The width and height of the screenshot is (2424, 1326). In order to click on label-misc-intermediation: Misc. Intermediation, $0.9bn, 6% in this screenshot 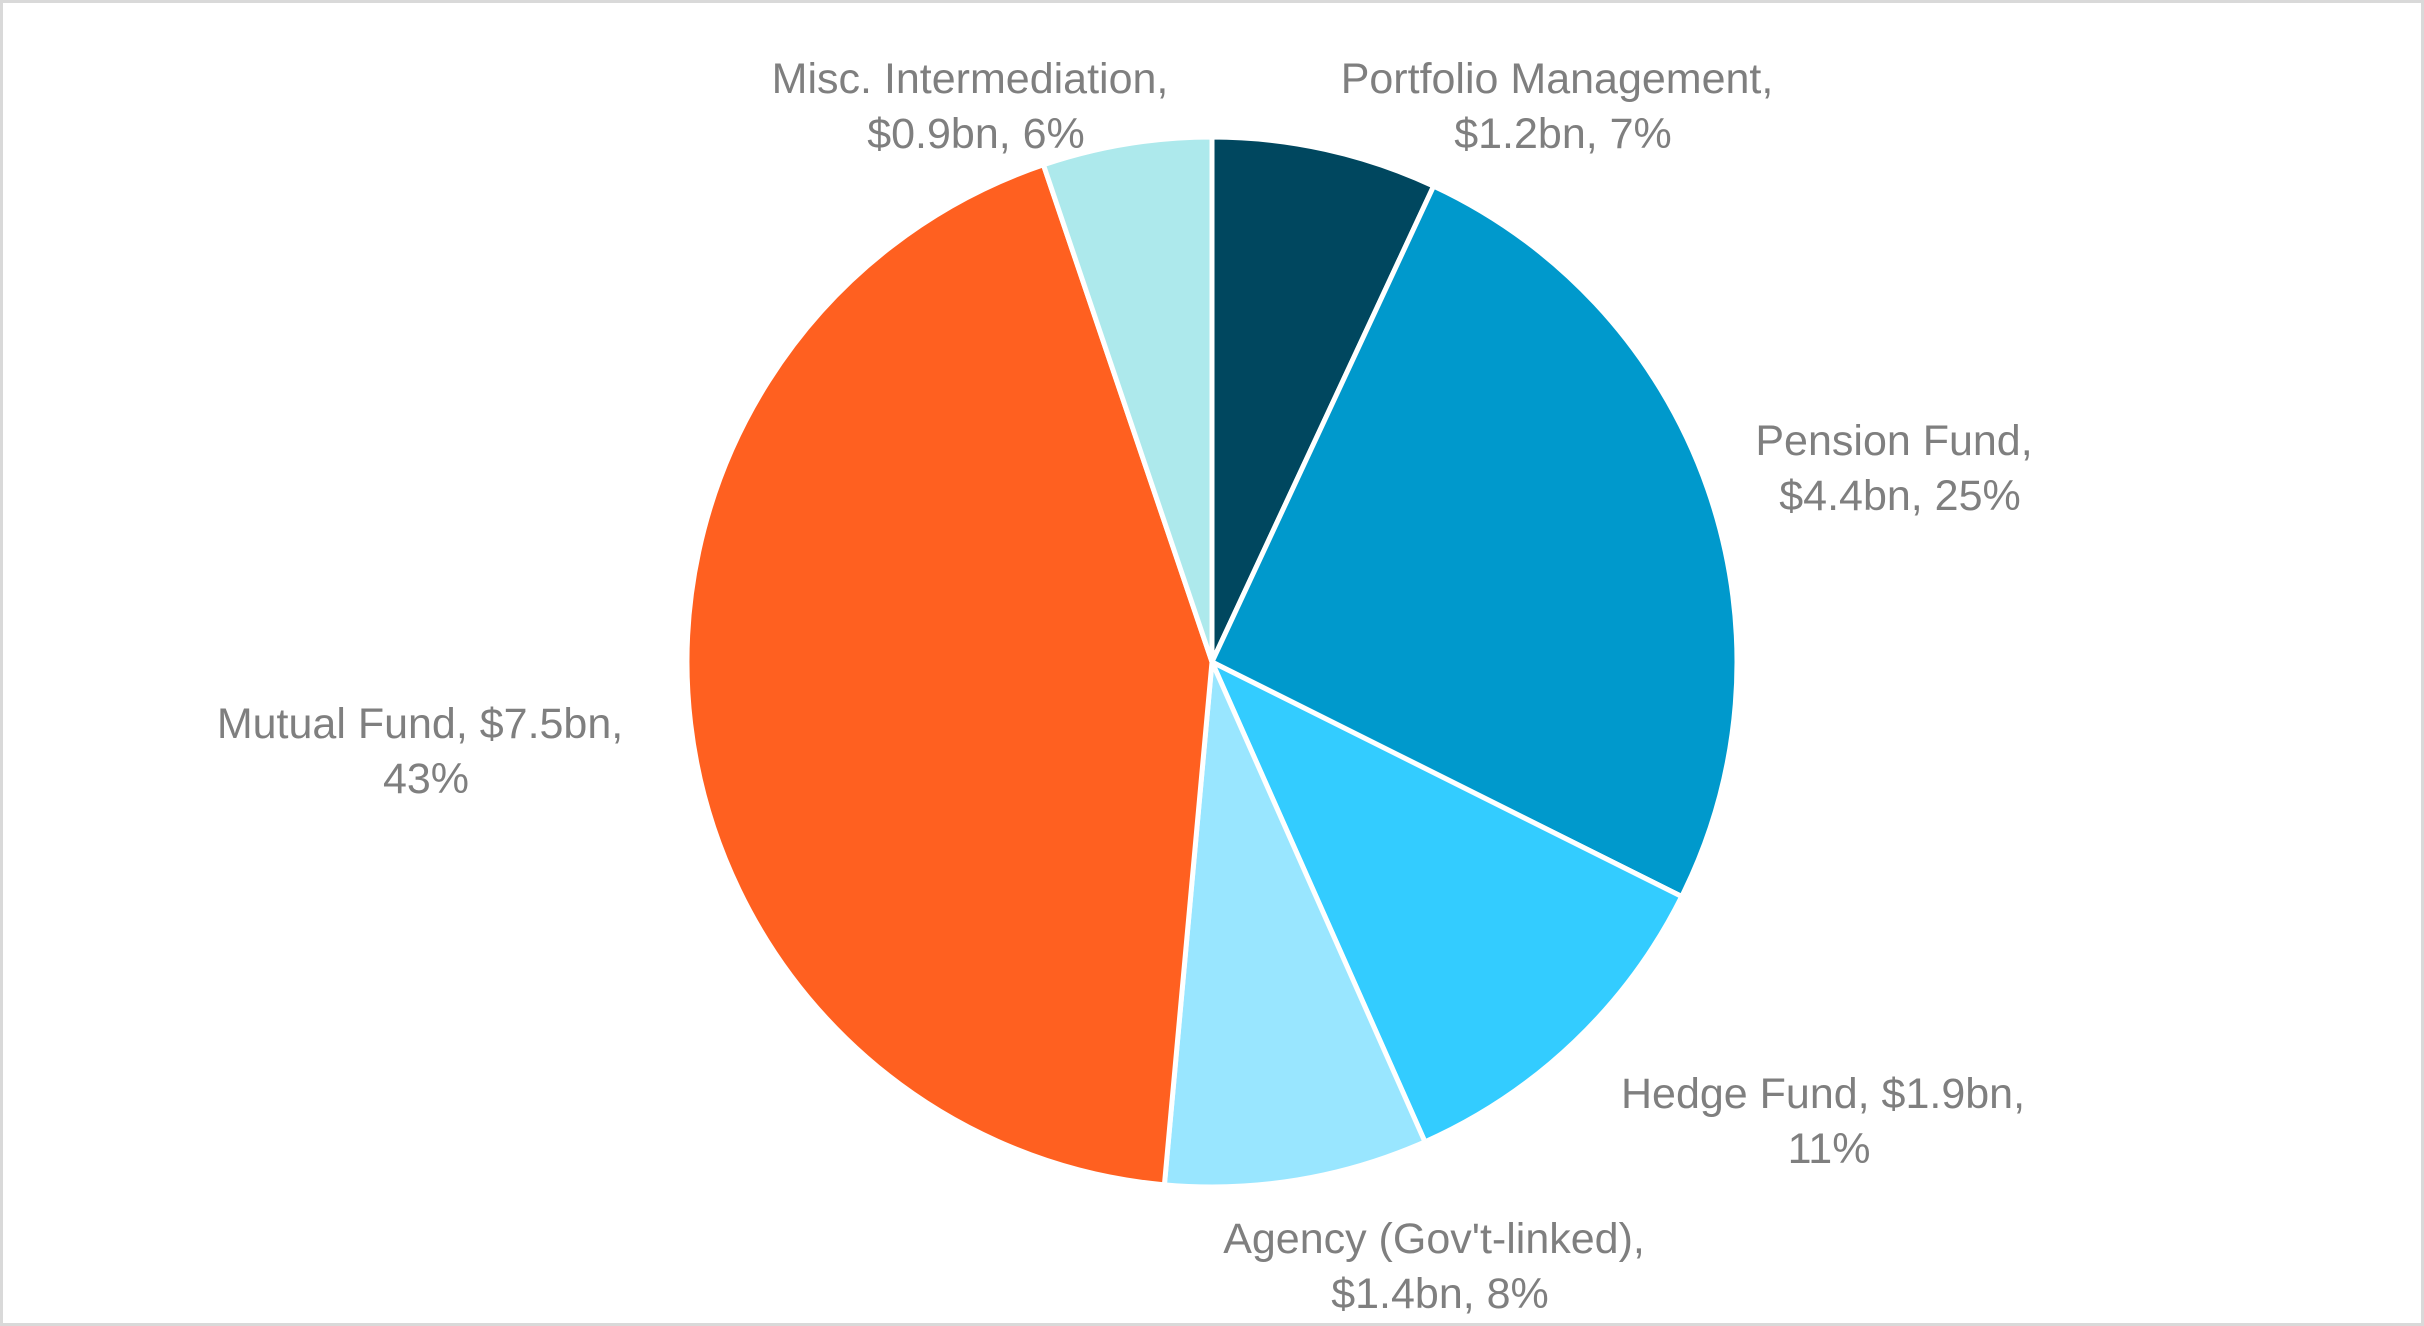, I will do `click(976, 106)`.